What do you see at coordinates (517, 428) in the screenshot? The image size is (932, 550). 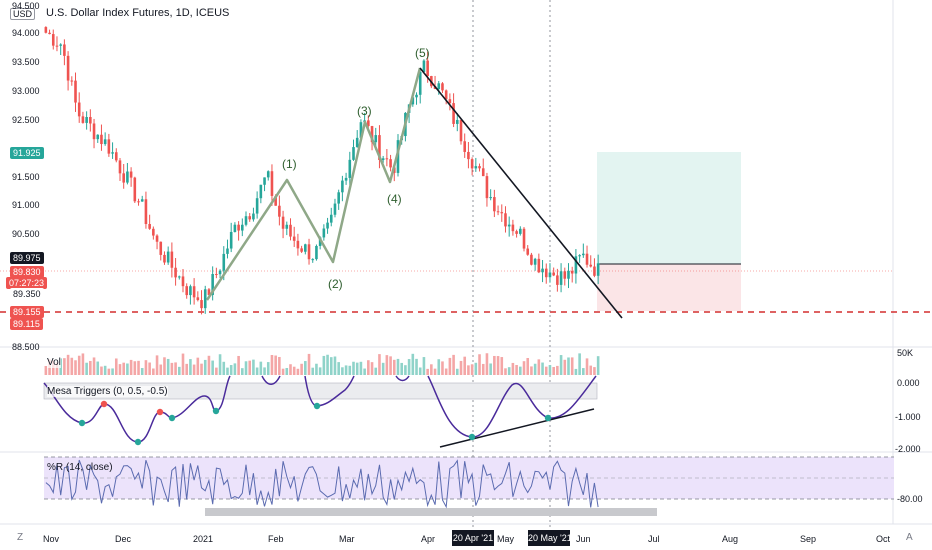 I see `mesa-trend-line` at bounding box center [517, 428].